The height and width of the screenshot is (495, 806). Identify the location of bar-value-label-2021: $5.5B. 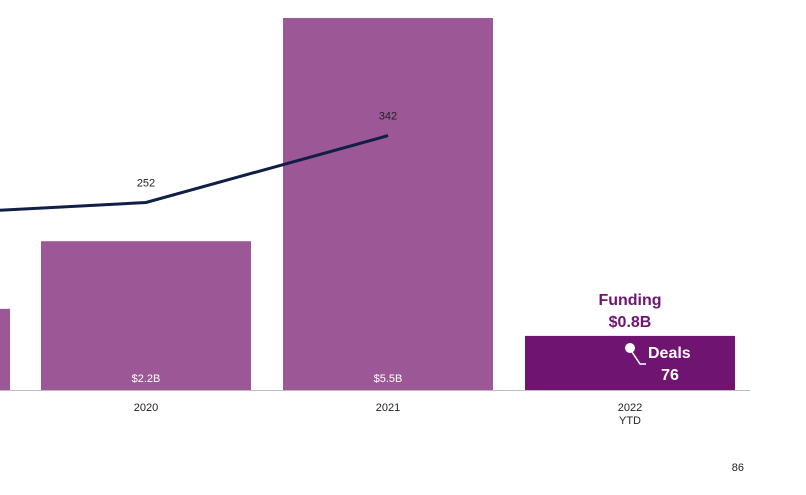
(388, 379).